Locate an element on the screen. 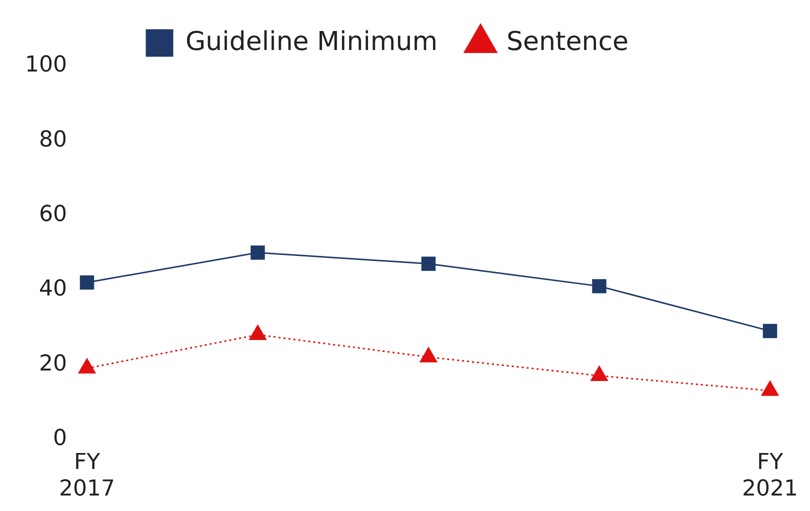 The image size is (810, 511). legend-label: Guideline Minimum is located at coordinates (312, 41).